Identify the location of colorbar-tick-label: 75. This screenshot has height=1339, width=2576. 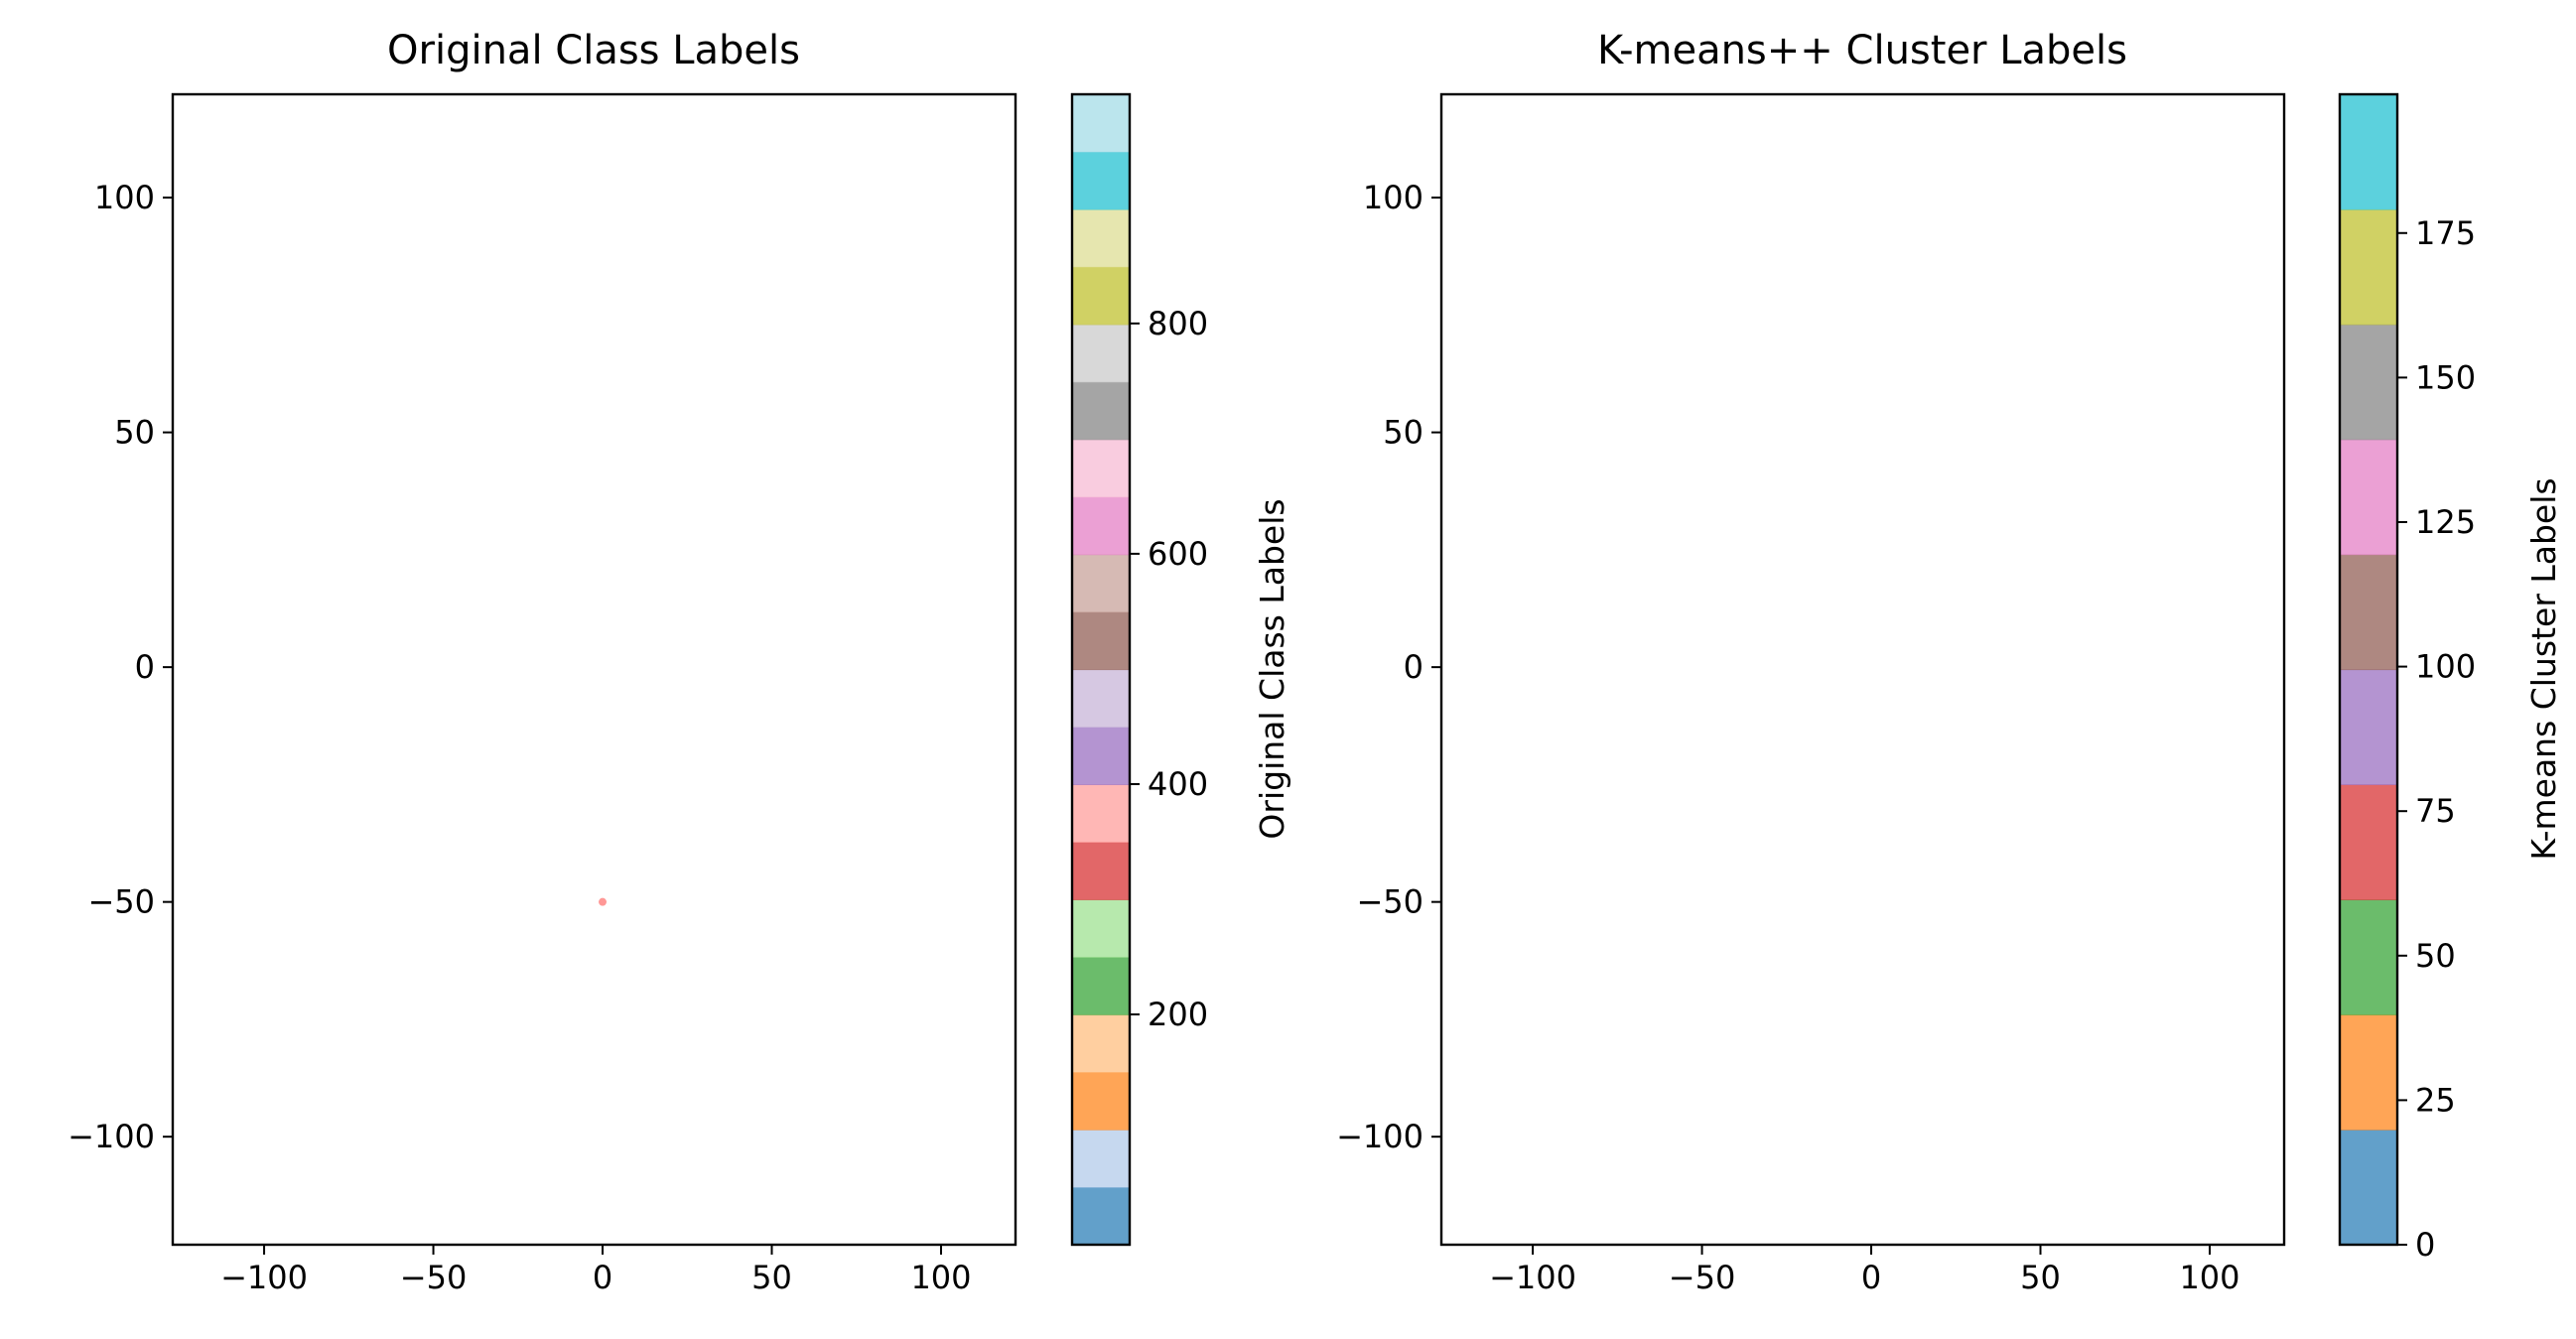
(2435, 811).